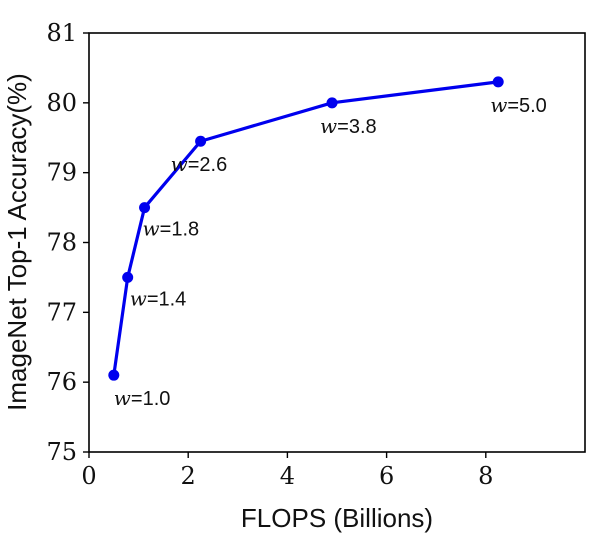  I want to click on y-tick-label: 79, so click(61, 173).